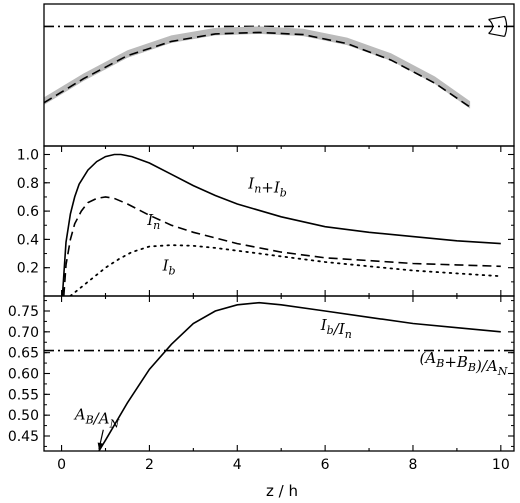  Describe the element at coordinates (61, 465) in the screenshot. I see `x-tick-label: 0` at that location.